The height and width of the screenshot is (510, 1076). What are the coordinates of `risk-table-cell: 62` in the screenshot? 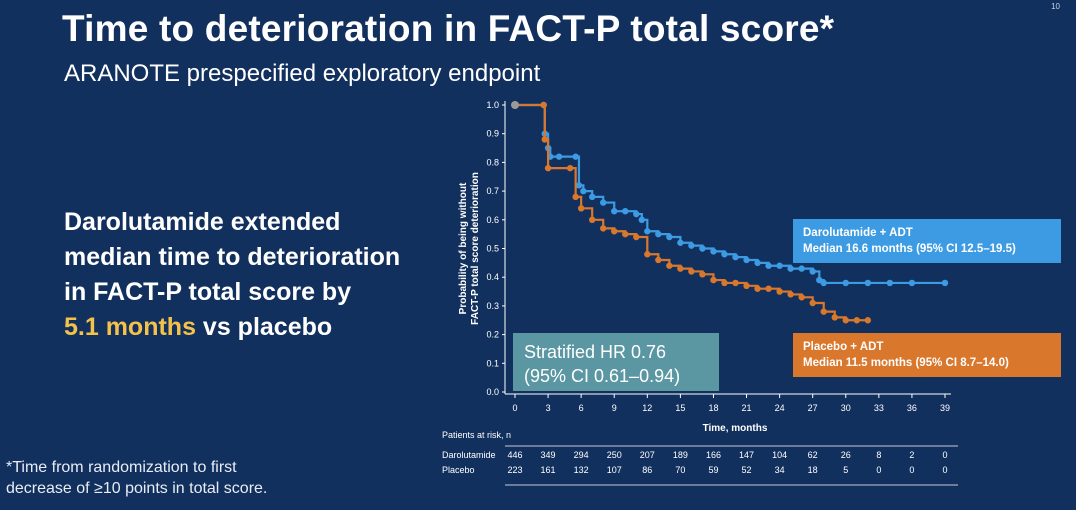 It's located at (813, 455).